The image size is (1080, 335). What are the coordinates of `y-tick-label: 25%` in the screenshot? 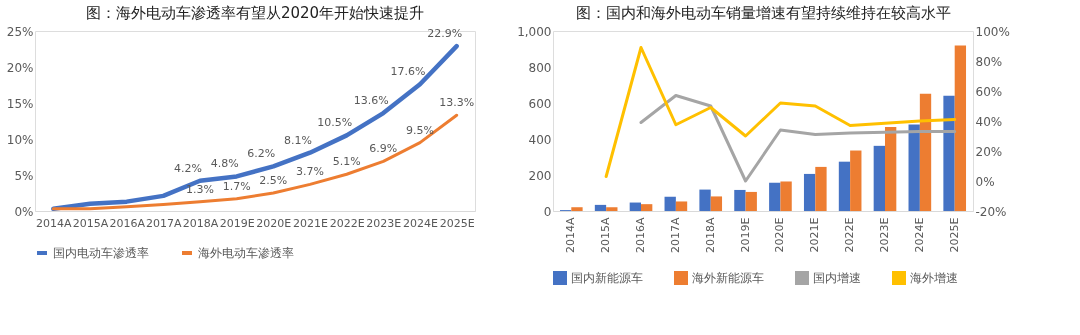 It's located at (20, 31).